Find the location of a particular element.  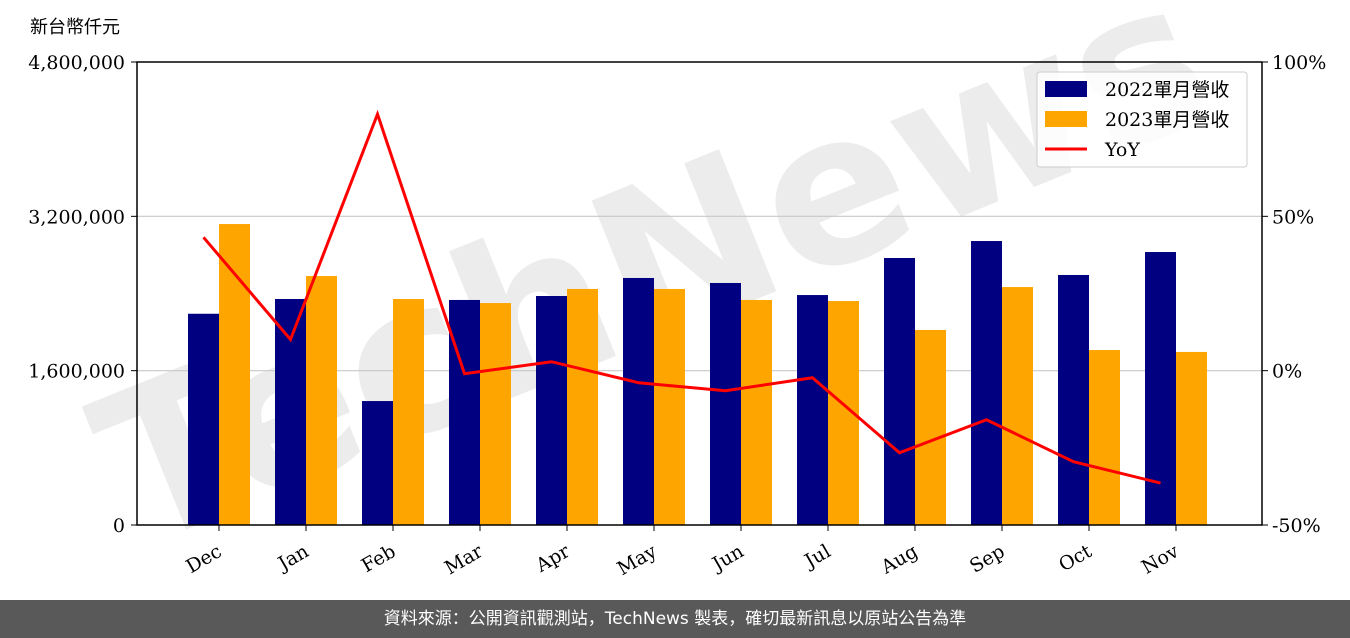

y2-tick-label: -50% is located at coordinates (1296, 526).